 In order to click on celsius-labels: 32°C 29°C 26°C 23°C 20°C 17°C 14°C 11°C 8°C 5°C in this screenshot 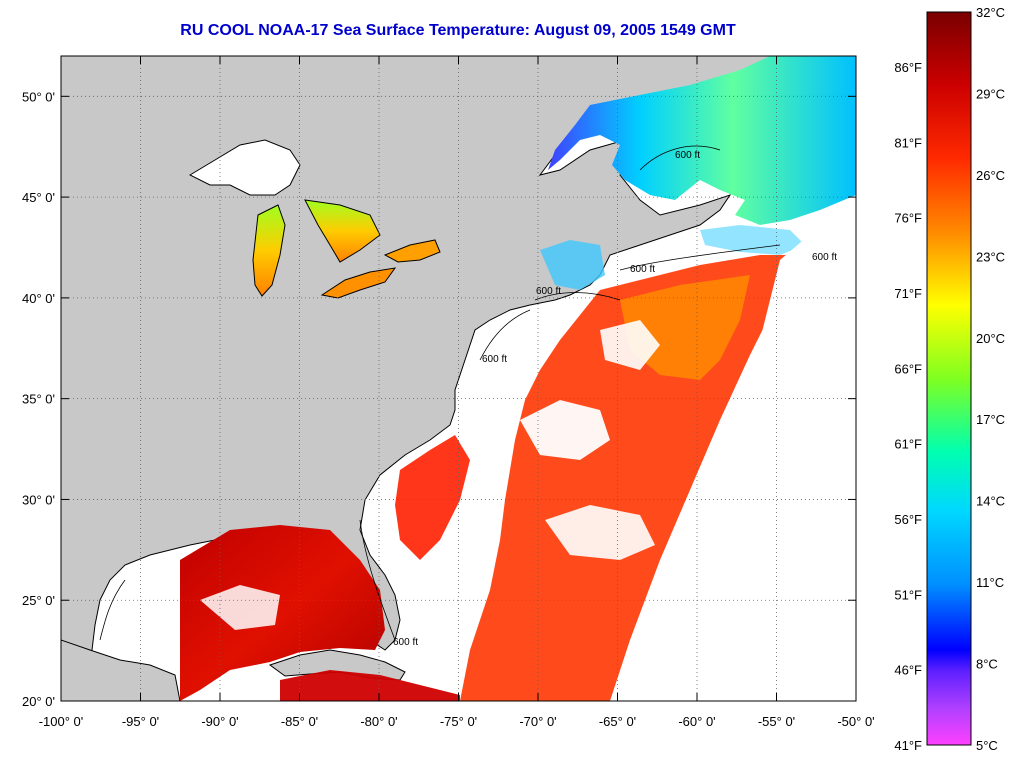, I will do `click(990, 379)`.